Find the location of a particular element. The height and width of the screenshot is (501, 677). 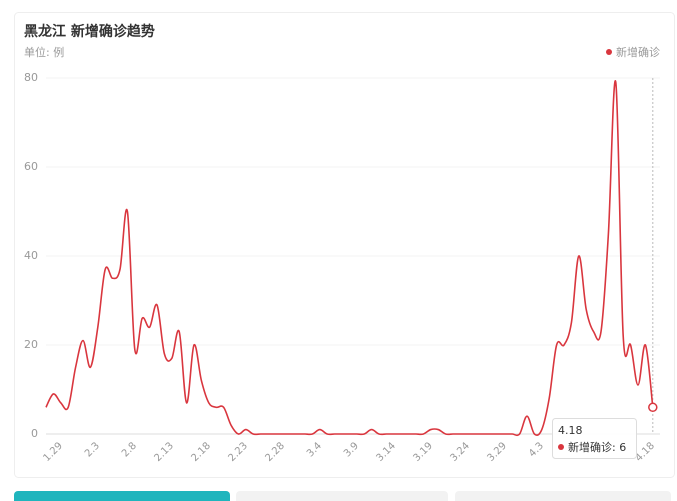

tooltip-title: 4.18 is located at coordinates (570, 430).